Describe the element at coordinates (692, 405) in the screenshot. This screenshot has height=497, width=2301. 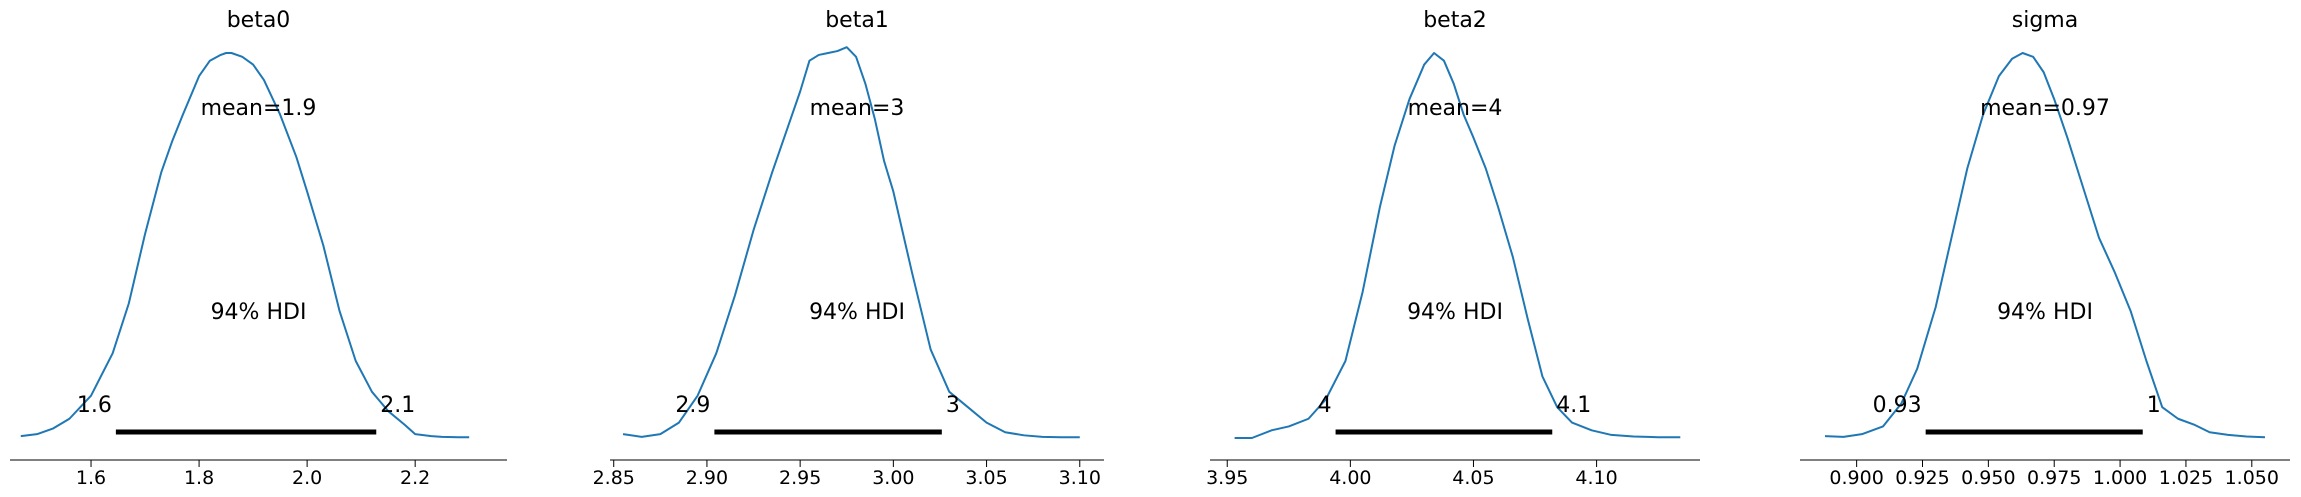
I see `hdi-low-label: 2.9` at that location.